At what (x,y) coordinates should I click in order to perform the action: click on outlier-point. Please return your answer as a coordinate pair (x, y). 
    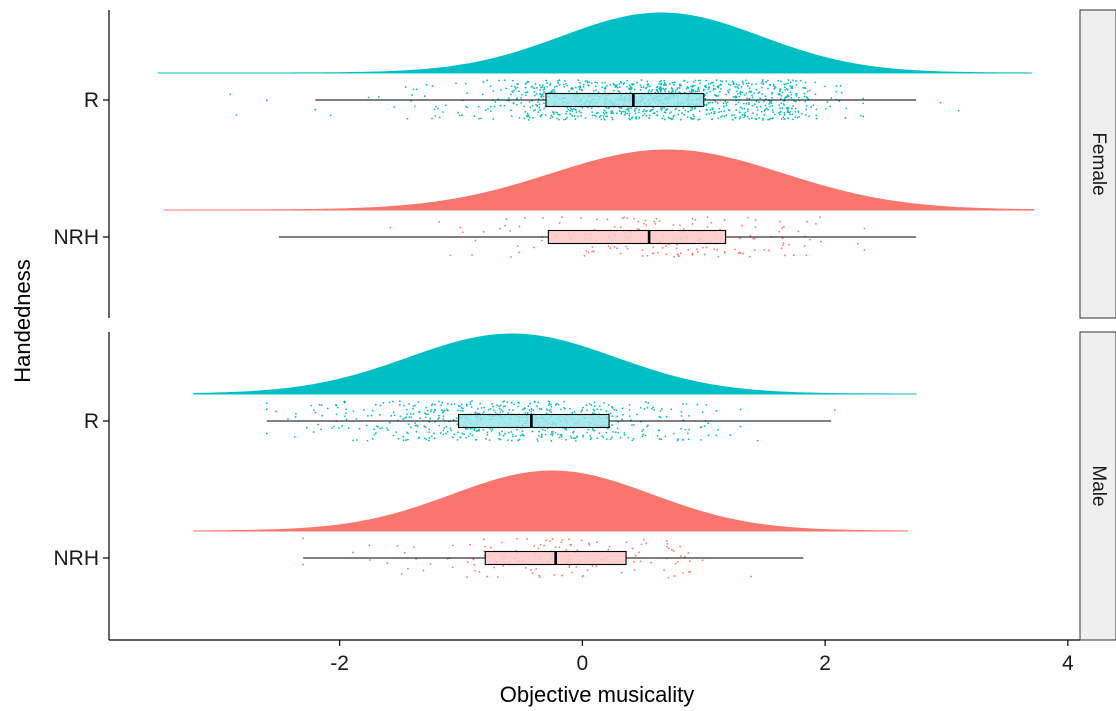
    Looking at the image, I should click on (236, 115).